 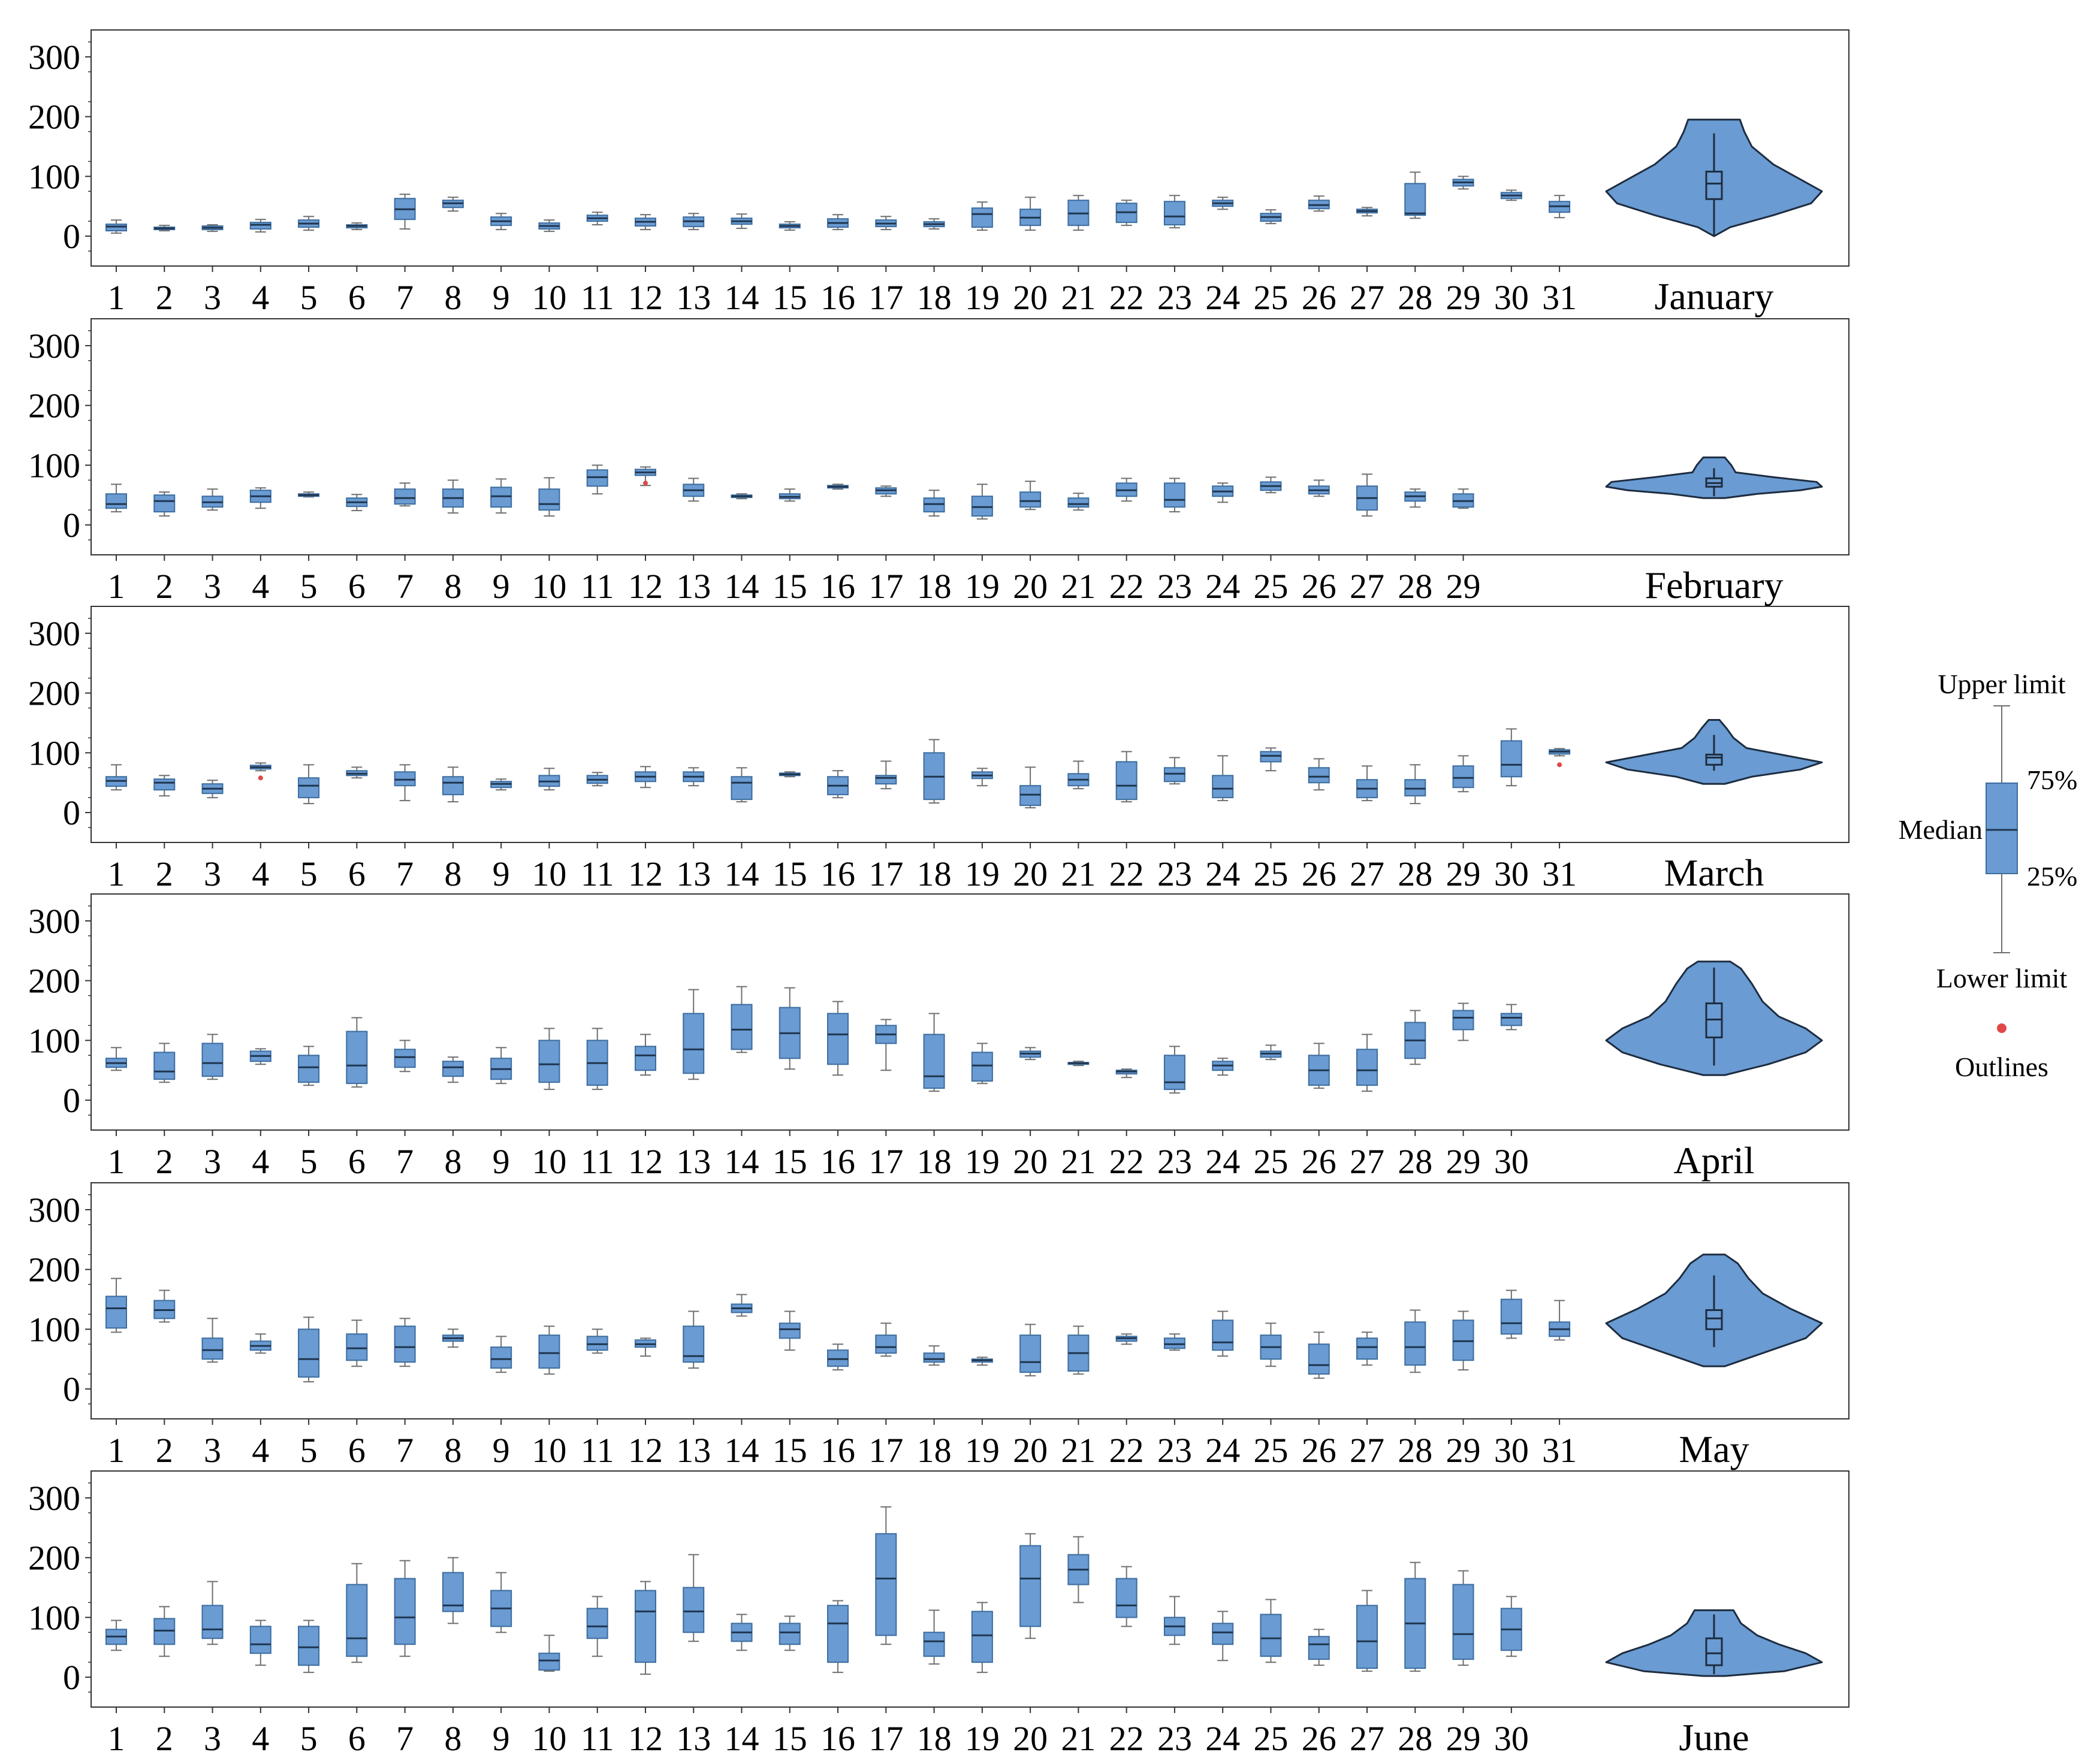 I want to click on x-tick-label: 15, so click(x=790, y=1450).